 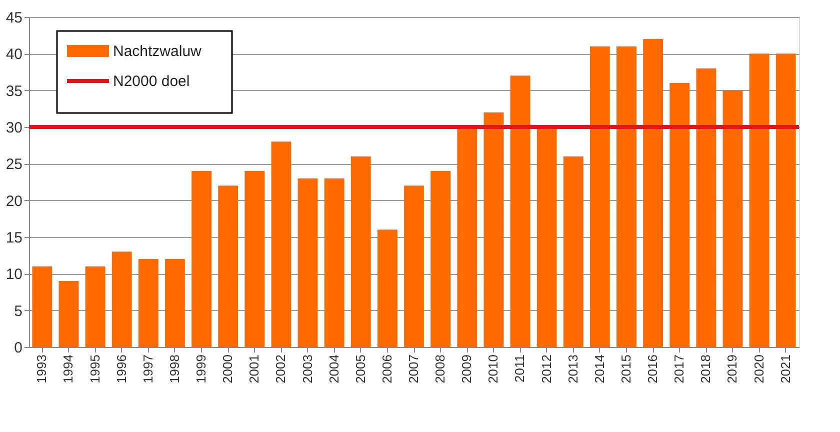 What do you see at coordinates (599, 369) in the screenshot?
I see `x-tick-label: 2014` at bounding box center [599, 369].